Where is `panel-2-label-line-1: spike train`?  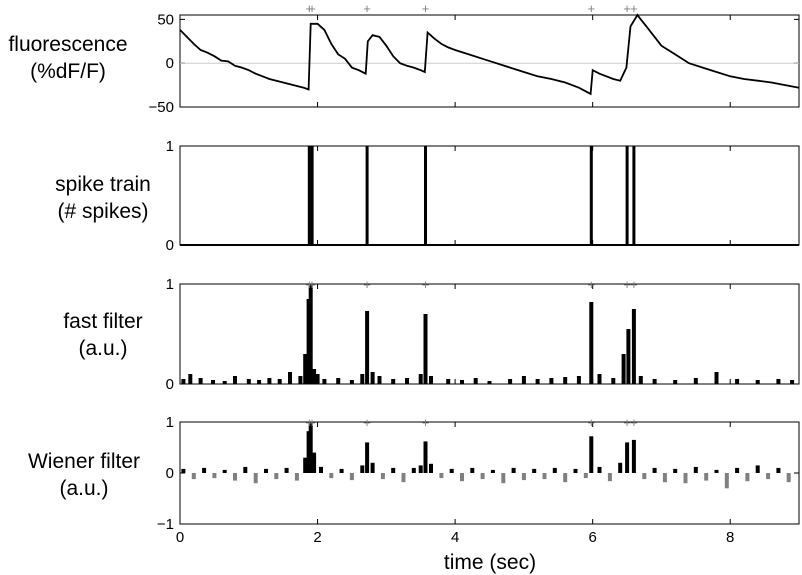
panel-2-label-line-1: spike train is located at coordinates (103, 184).